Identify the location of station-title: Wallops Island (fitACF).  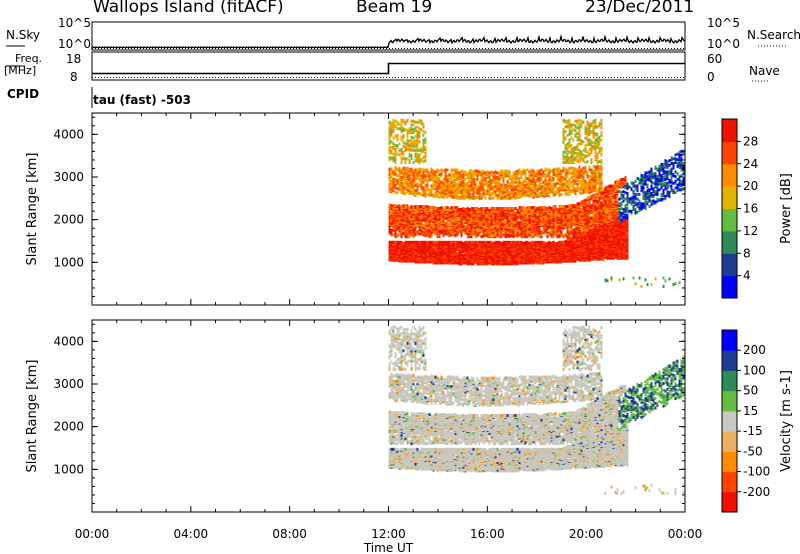
(188, 8).